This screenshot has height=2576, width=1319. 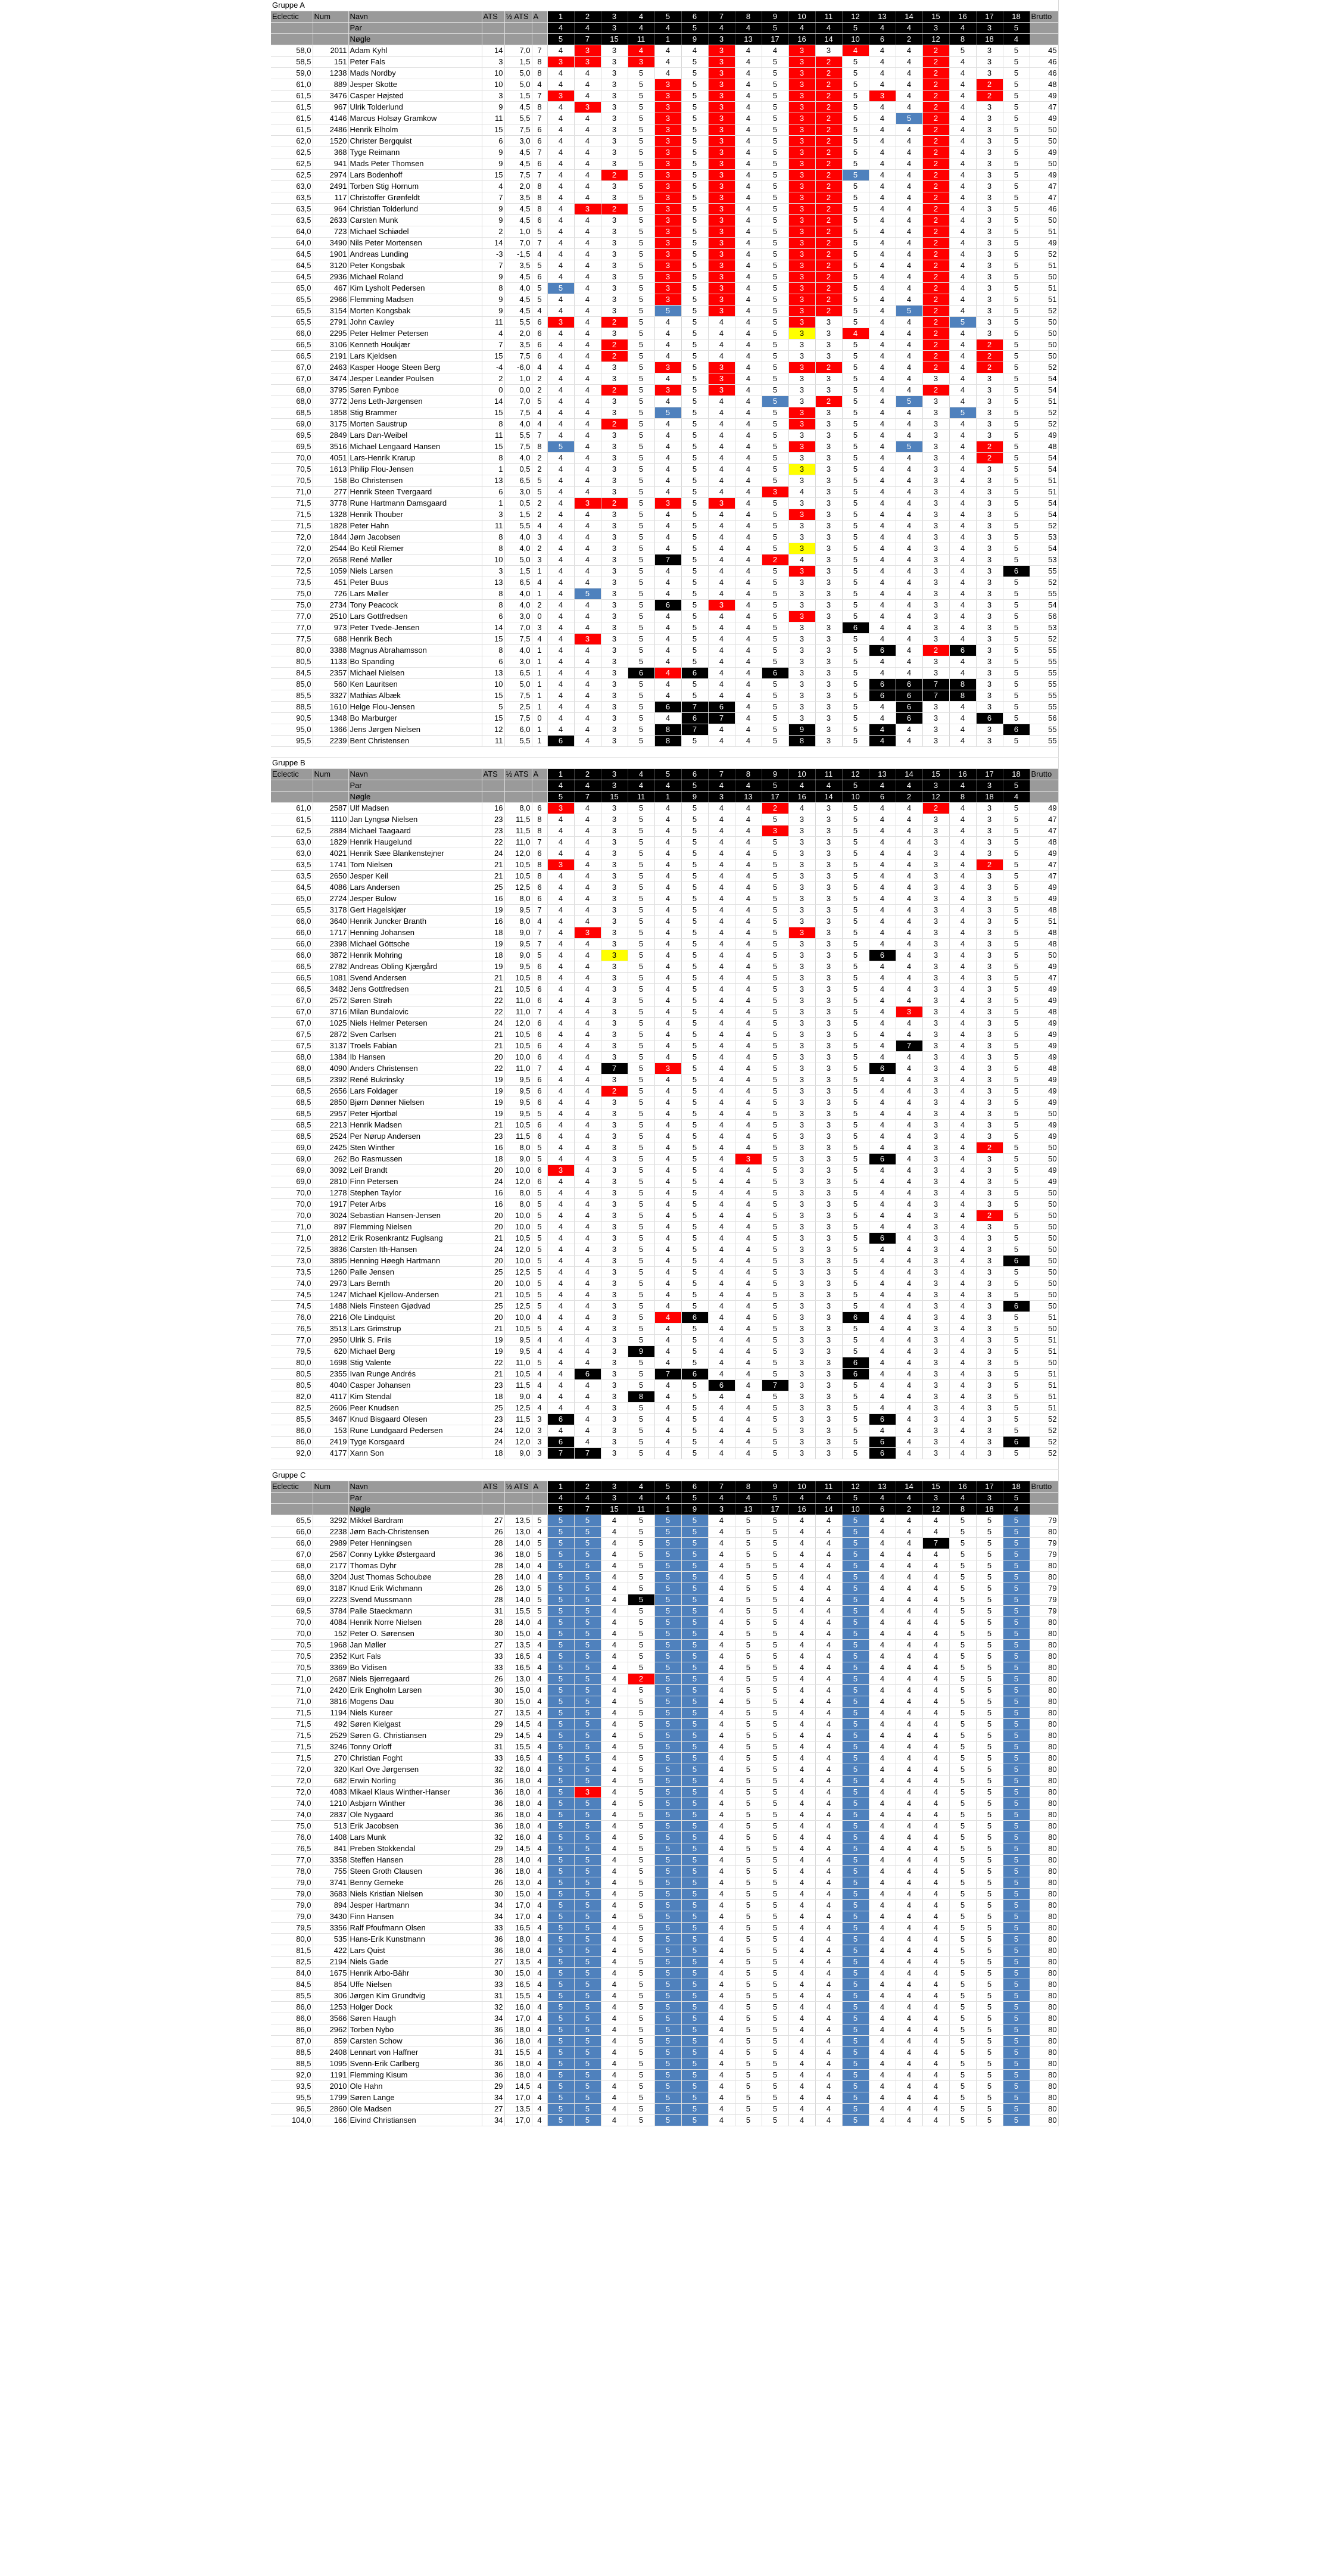 I want to click on player-name: Anders Christensen, so click(x=415, y=1068).